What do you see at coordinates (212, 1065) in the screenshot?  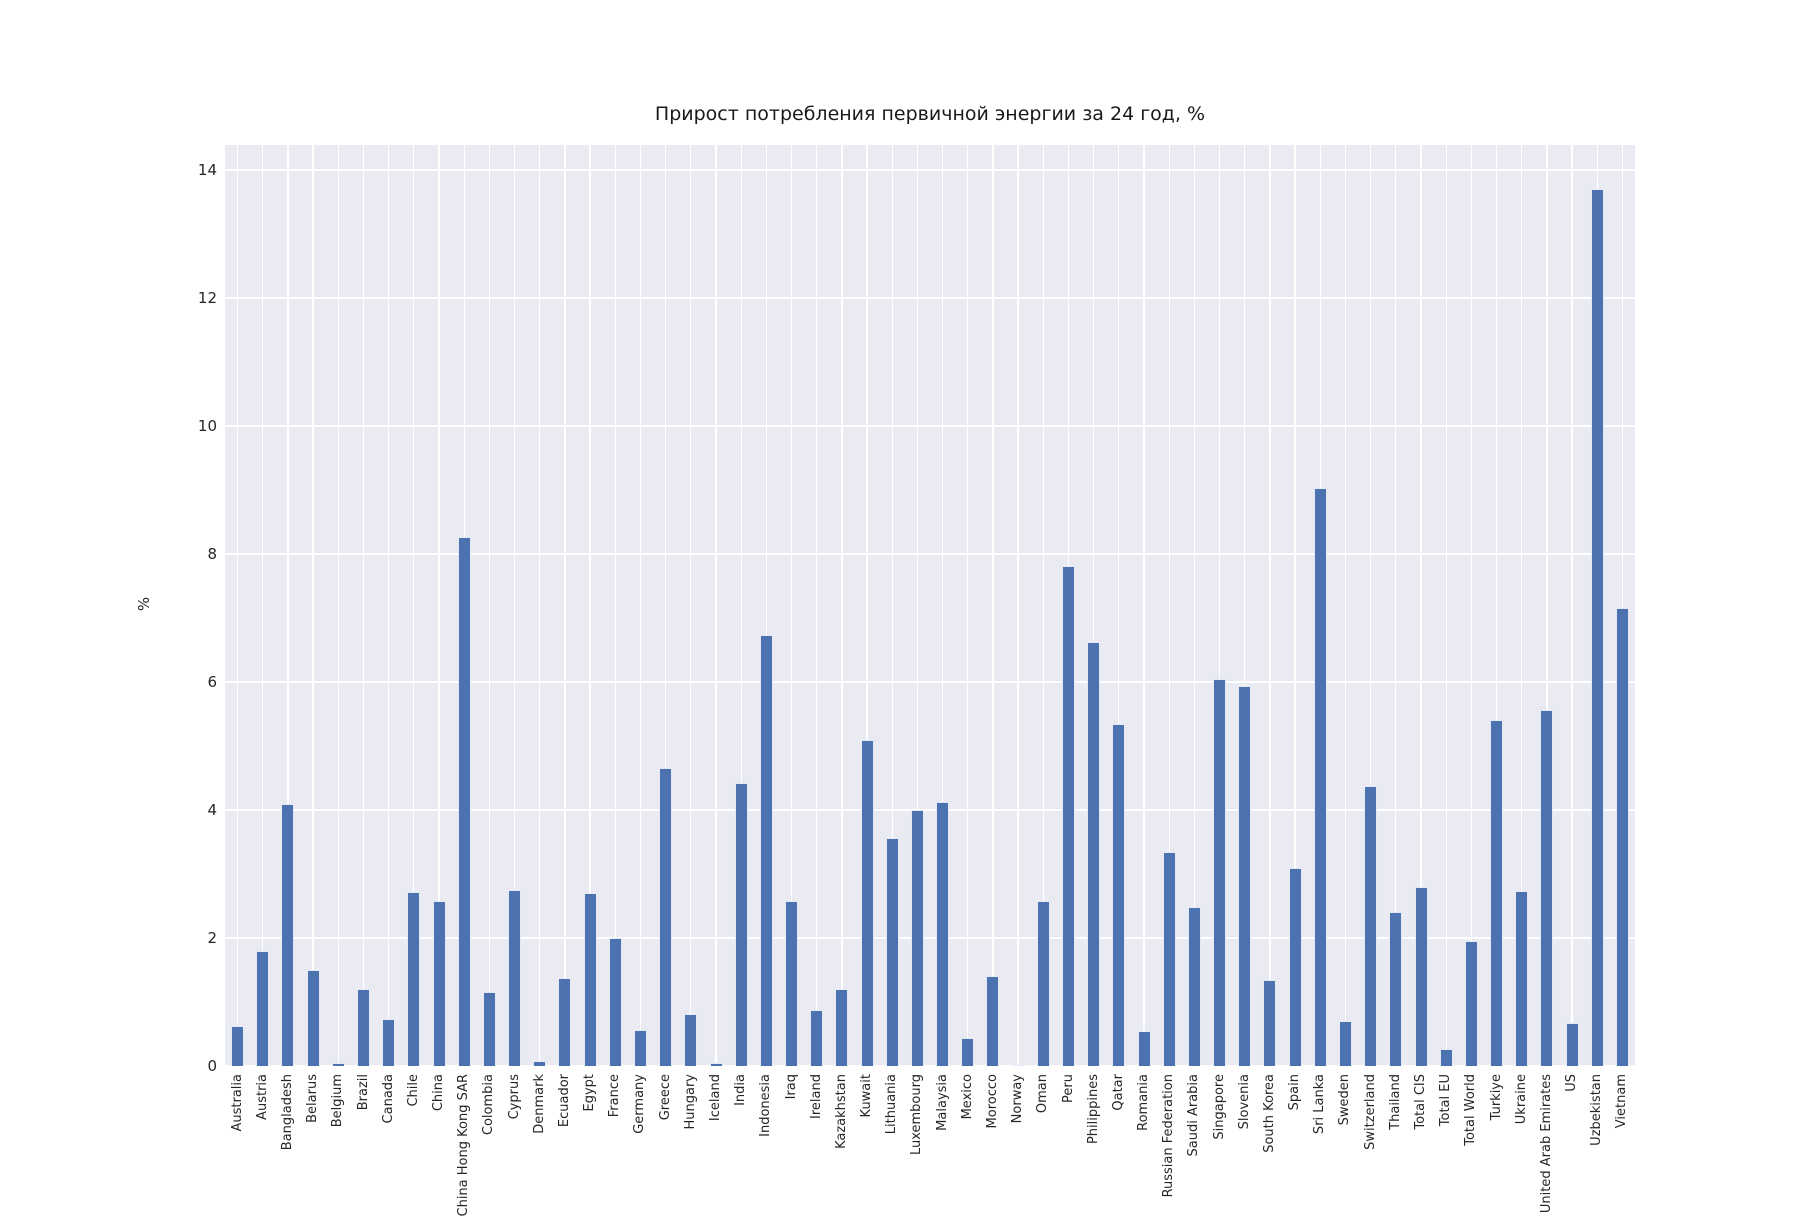 I see `y-tick-label: 0` at bounding box center [212, 1065].